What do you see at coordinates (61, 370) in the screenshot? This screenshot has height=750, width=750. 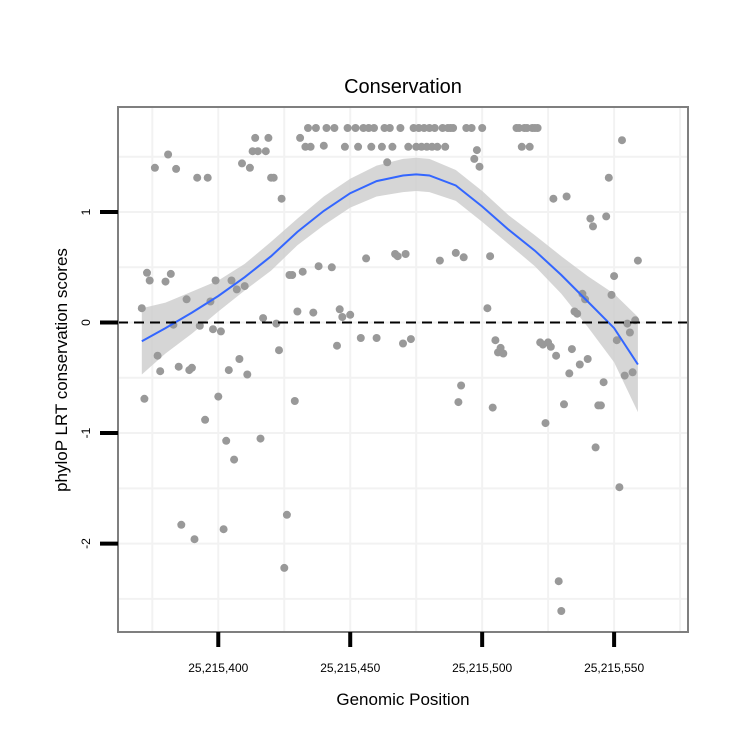 I see `y-axis-title: phyloP LRT conservation scores` at bounding box center [61, 370].